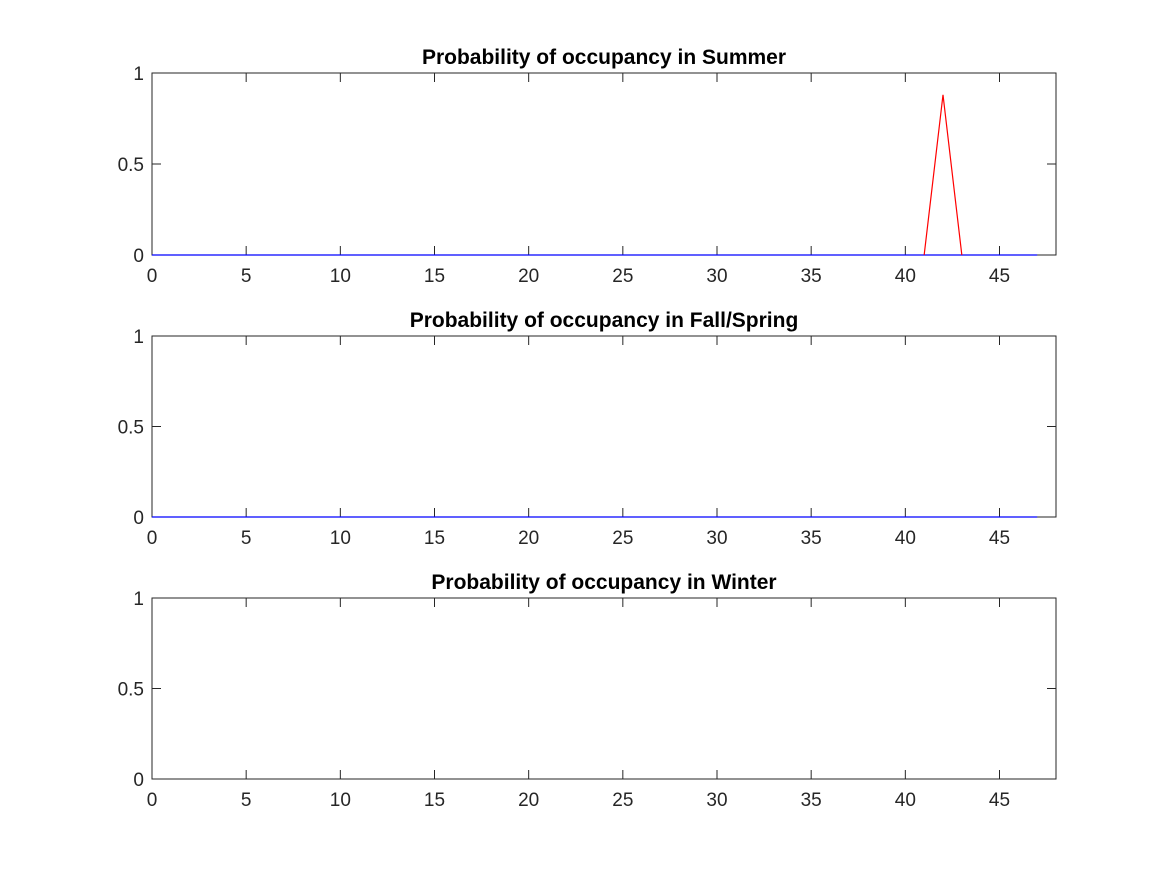 Image resolution: width=1167 pixels, height=875 pixels. Describe the element at coordinates (603, 582) in the screenshot. I see `chart-title: Probability of occupancy in Winter` at that location.